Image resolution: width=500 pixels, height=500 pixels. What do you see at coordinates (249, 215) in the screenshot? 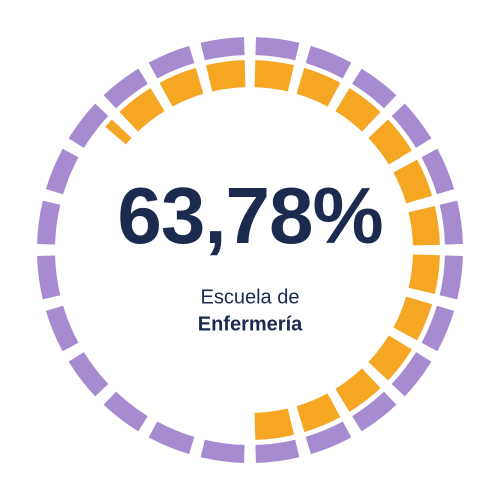
I see `value-label: 63,78%` at bounding box center [249, 215].